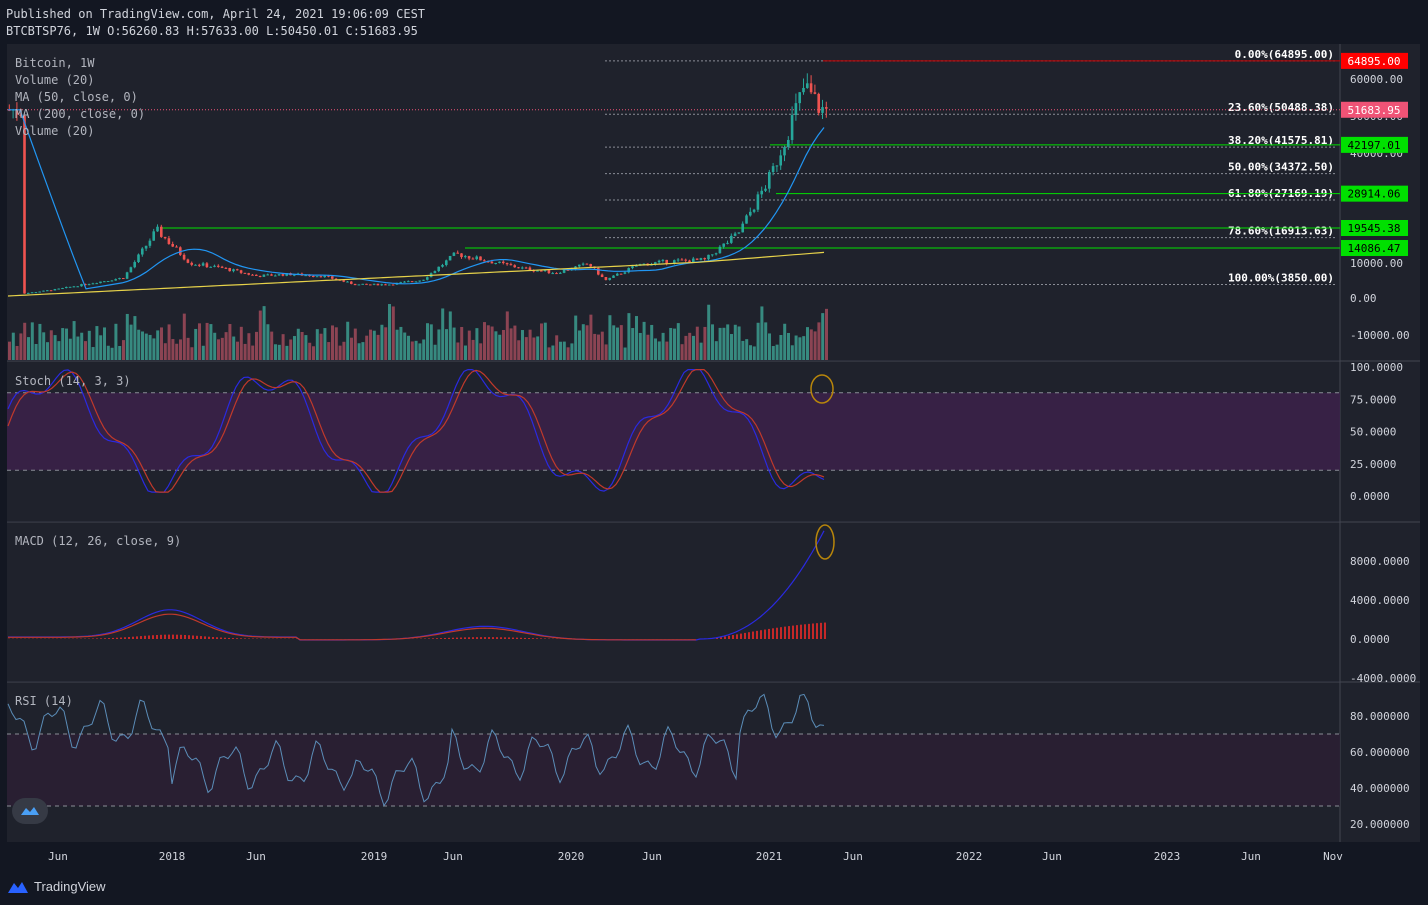 Image resolution: width=1428 pixels, height=905 pixels. What do you see at coordinates (571, 856) in the screenshot?
I see `time-tick: 2020` at bounding box center [571, 856].